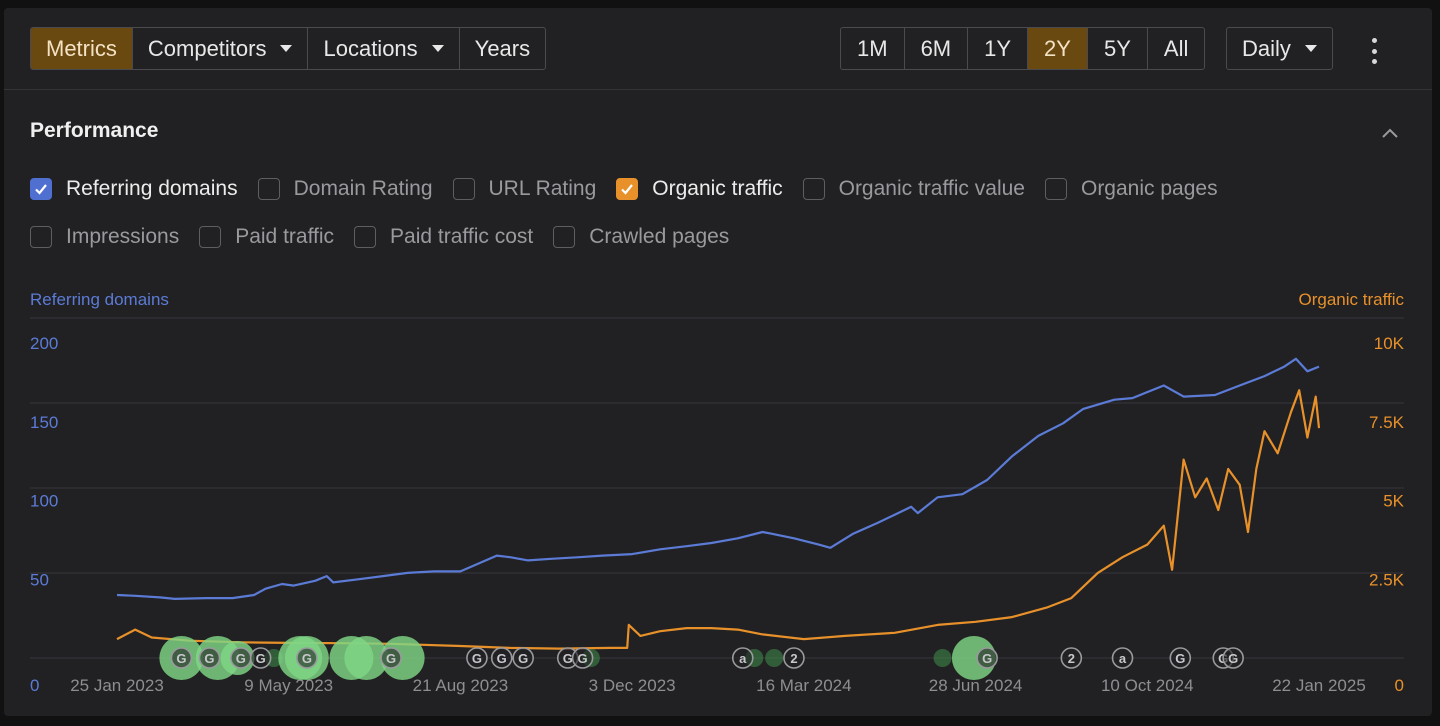 This screenshot has height=726, width=1440. What do you see at coordinates (641, 237) in the screenshot?
I see `metric-toggle-crawled-pages: Crawled pages` at bounding box center [641, 237].